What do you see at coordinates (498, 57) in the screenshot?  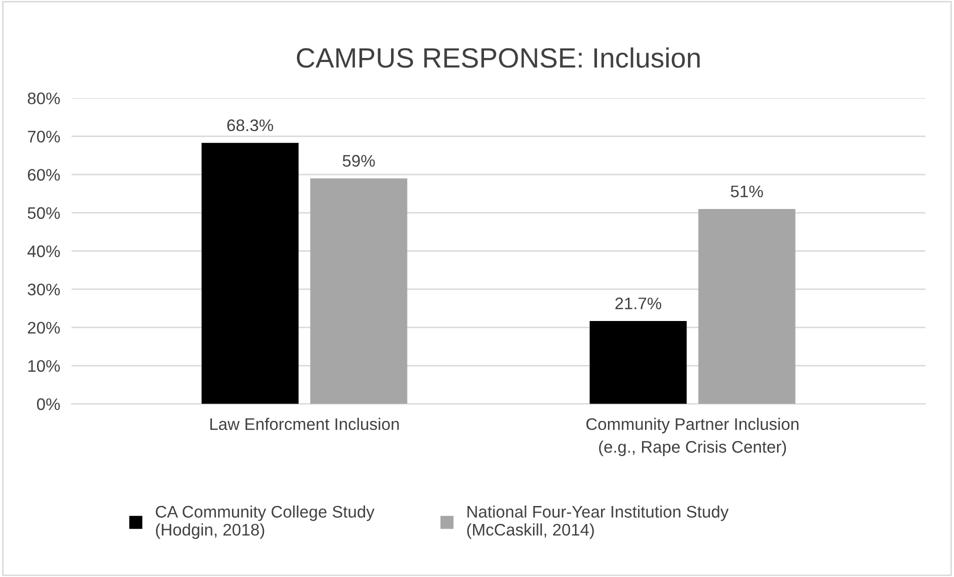 I see `chart-title: CAMPUS RESPONSE: Inclusion` at bounding box center [498, 57].